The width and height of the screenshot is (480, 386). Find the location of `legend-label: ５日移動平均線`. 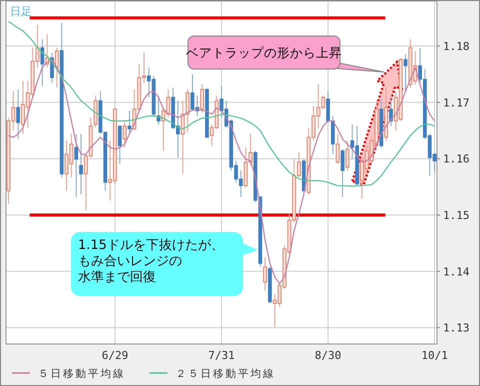

legend-label: ５日移動平均線 is located at coordinates (82, 374).